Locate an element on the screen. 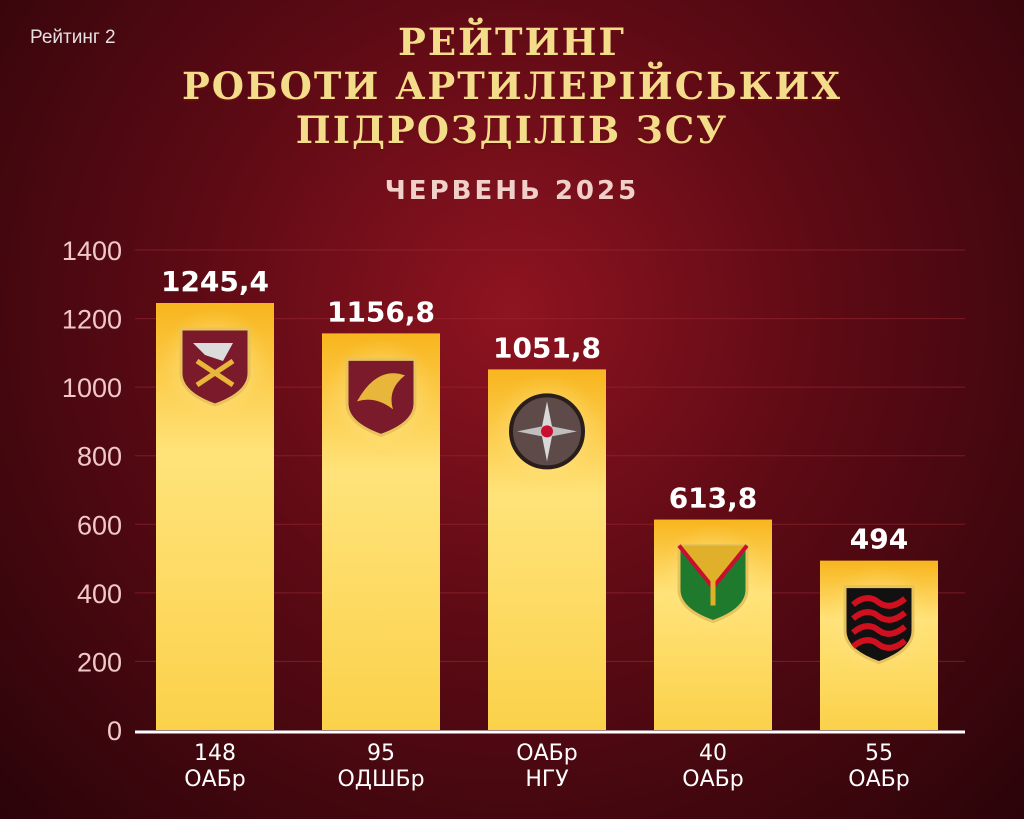 The image size is (1024, 819). y-tick-label: 1200 is located at coordinates (92, 320).